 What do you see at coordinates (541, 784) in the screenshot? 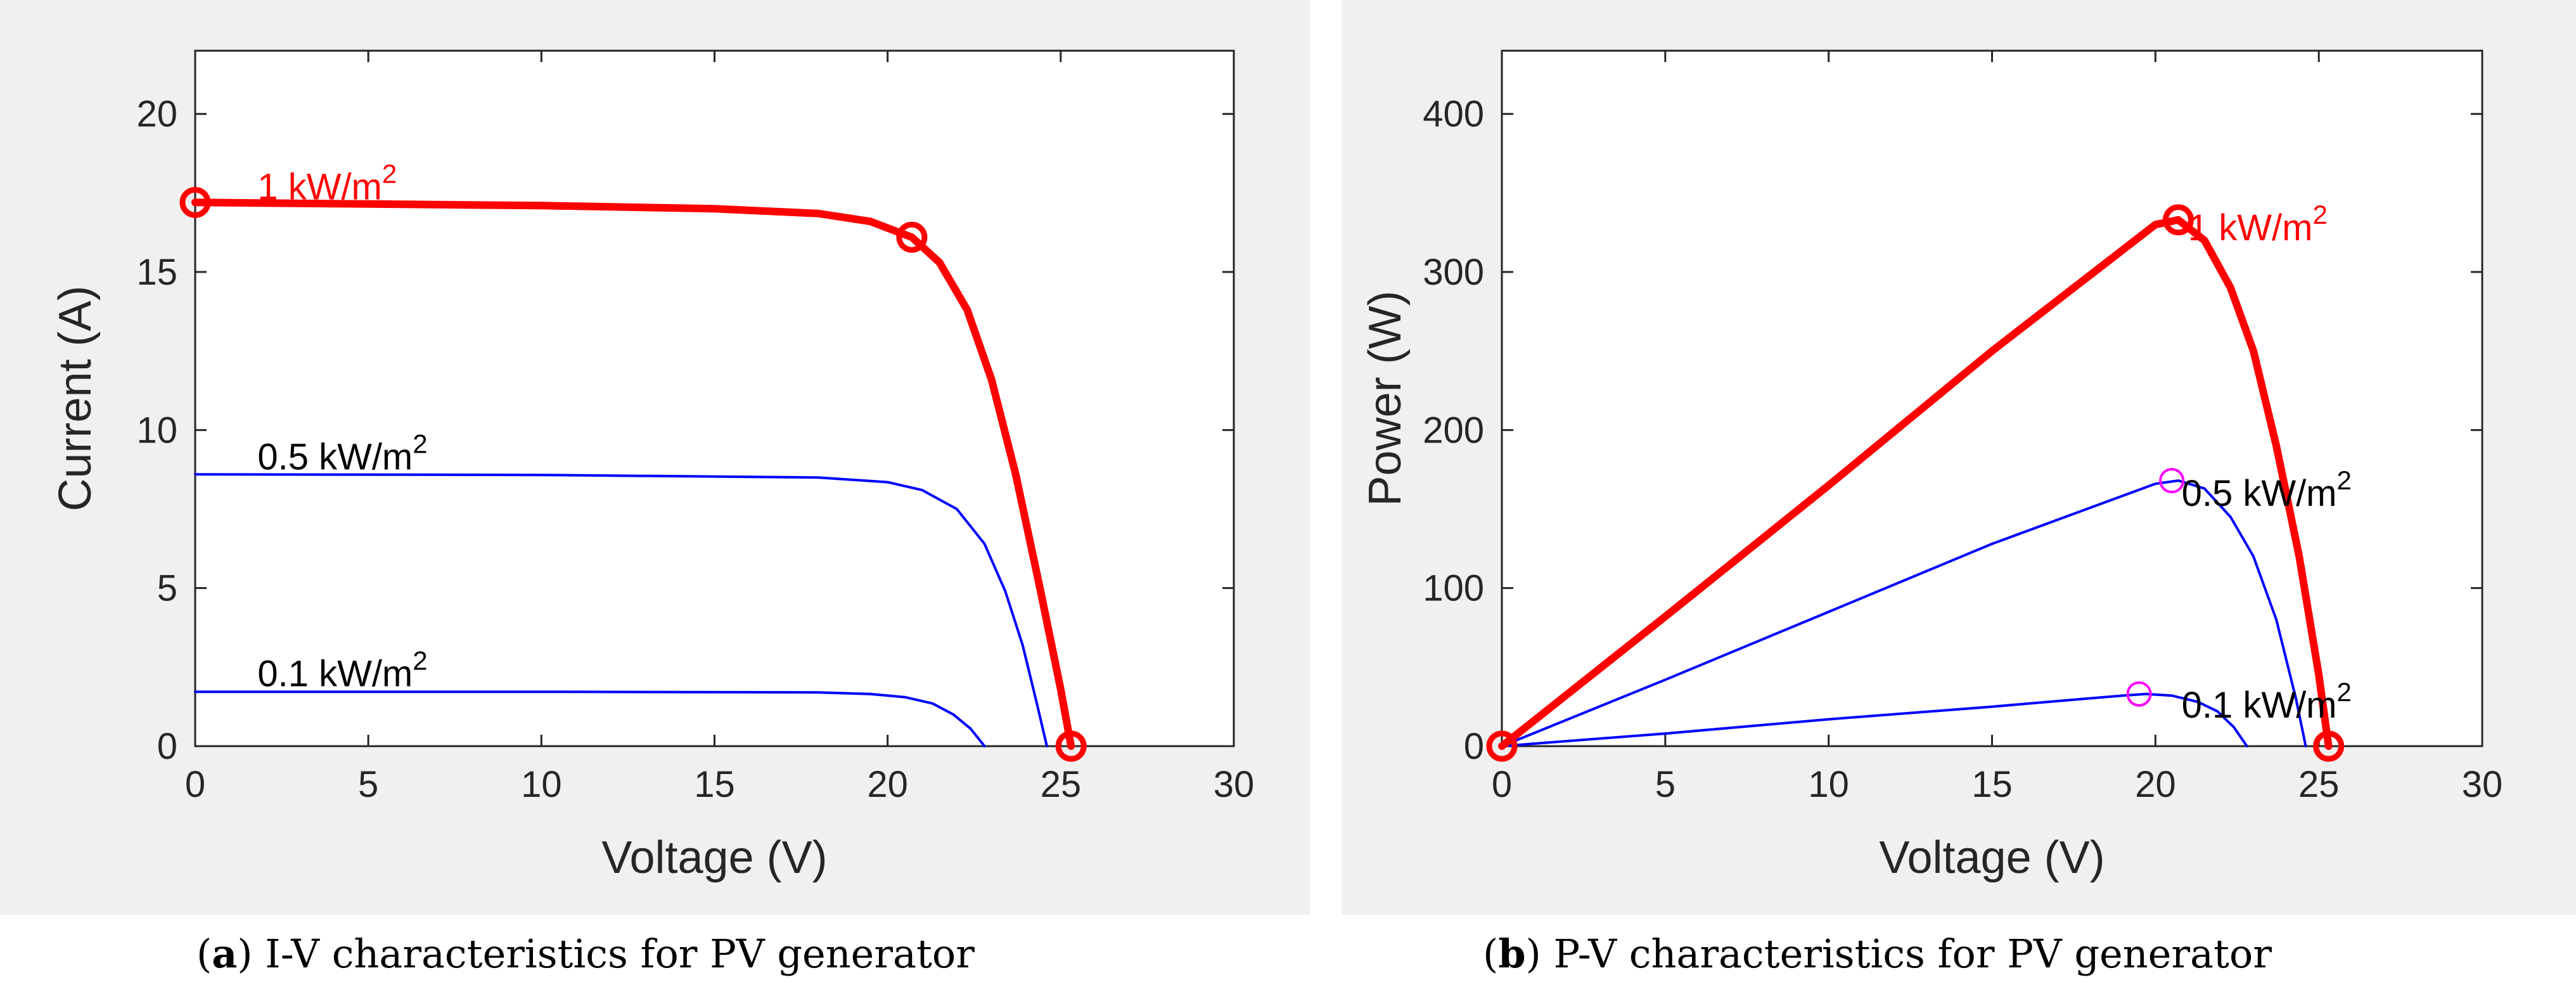
I see `chart-iv-x-tick-label: 10` at bounding box center [541, 784].